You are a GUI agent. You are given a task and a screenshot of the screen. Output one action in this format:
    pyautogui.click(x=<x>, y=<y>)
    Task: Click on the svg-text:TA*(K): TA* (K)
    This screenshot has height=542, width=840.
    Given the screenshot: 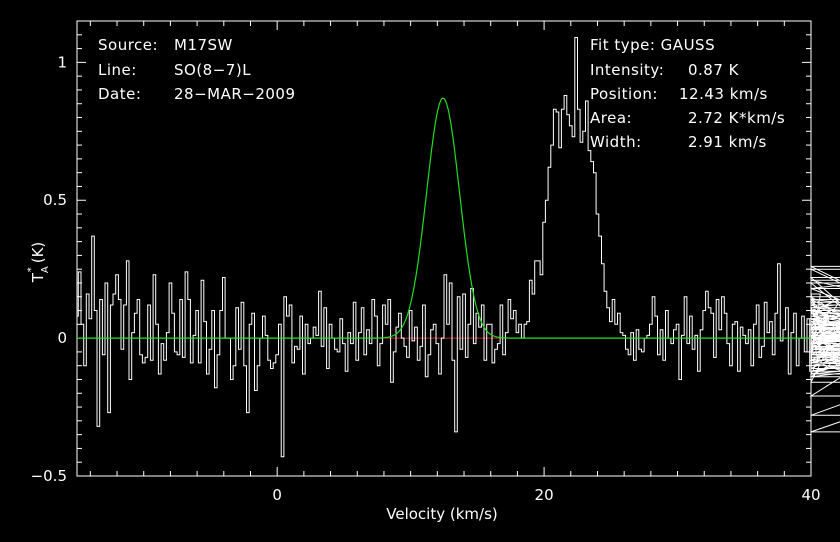 What is the action you would take?
    pyautogui.click(x=38, y=263)
    